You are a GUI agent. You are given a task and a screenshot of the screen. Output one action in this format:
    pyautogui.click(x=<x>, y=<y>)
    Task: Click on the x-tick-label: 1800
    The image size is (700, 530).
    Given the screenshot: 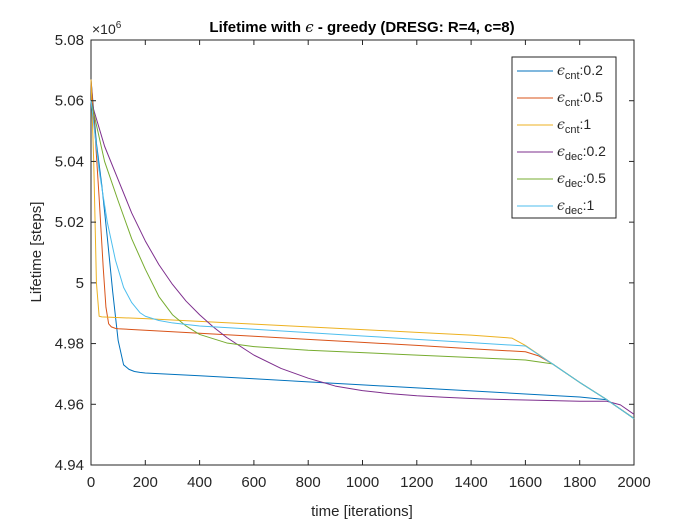 What is the action you would take?
    pyautogui.click(x=579, y=482)
    